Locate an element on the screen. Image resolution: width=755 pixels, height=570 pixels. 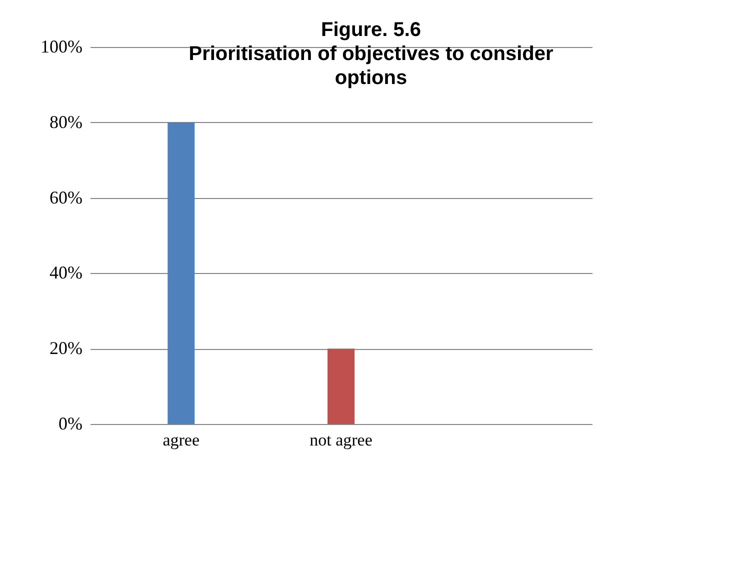
y-tick-label: 80% is located at coordinates (66, 122).